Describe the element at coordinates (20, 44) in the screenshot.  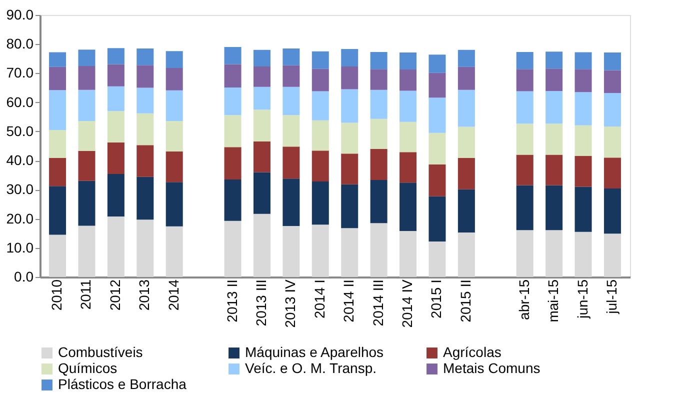
I see `y-tick-label: 80.0` at that location.